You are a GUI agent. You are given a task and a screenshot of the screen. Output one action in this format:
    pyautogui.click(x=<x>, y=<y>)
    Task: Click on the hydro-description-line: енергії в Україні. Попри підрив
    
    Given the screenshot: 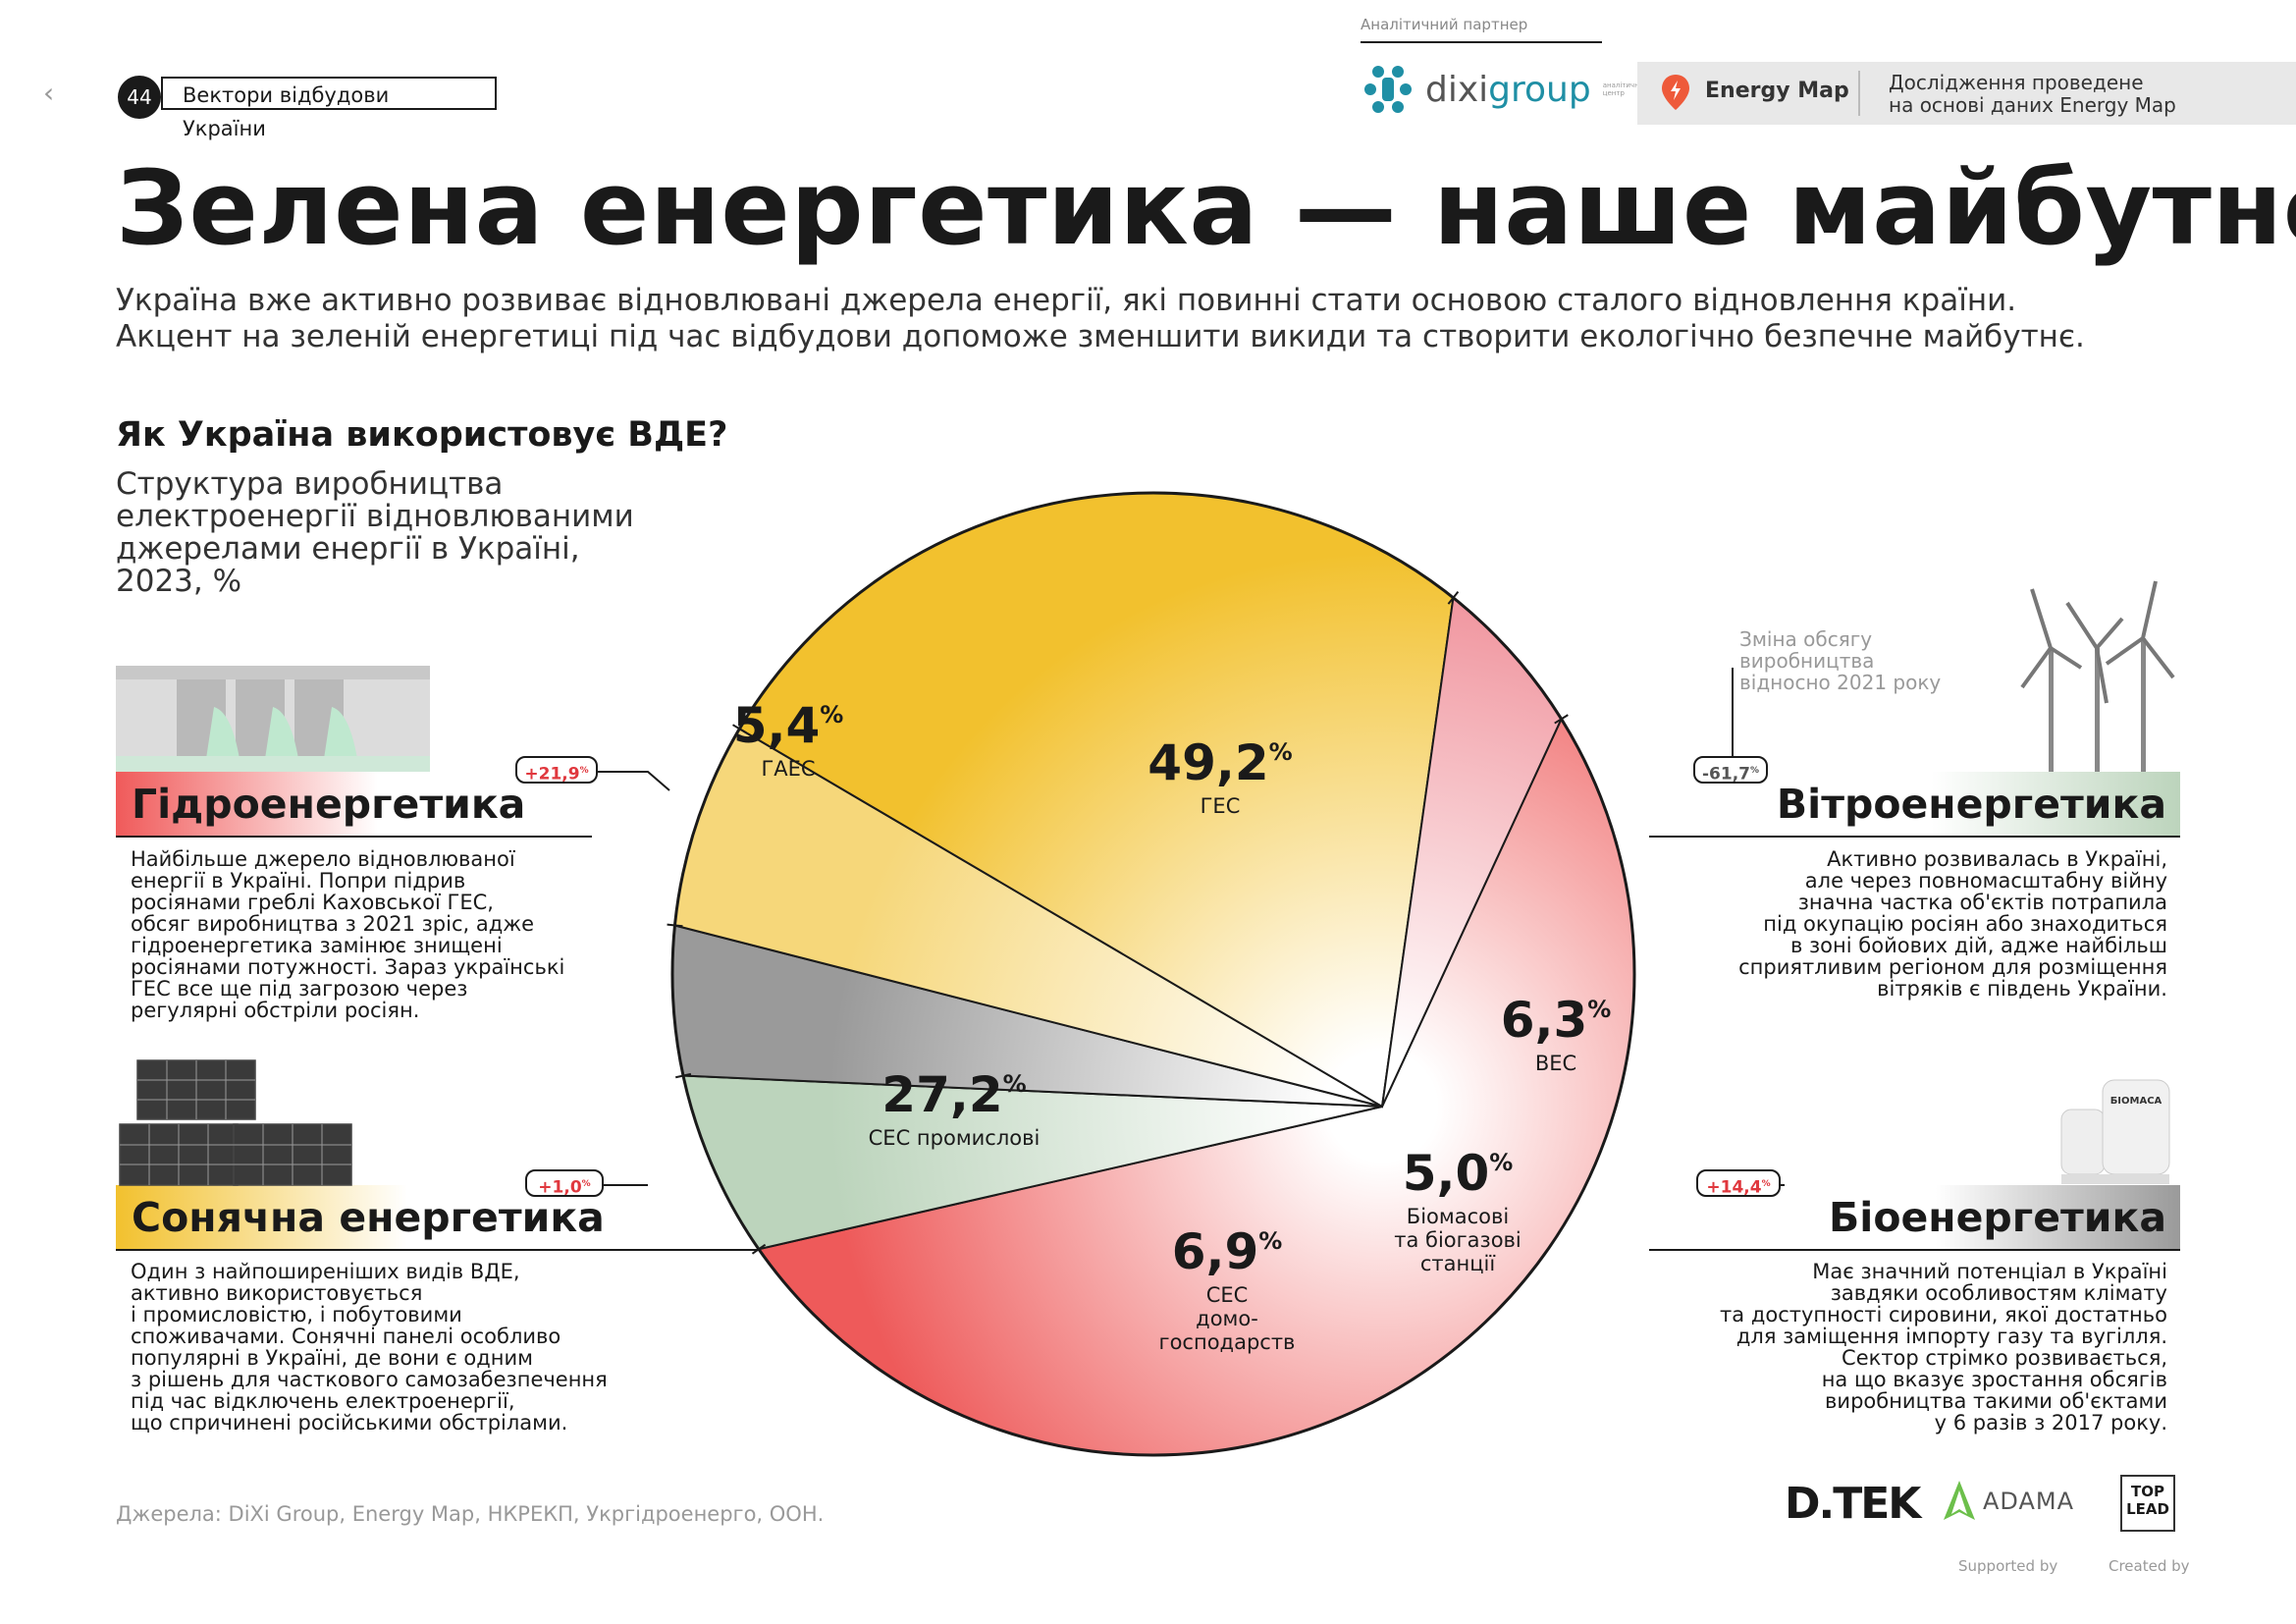 What is the action you would take?
    pyautogui.click(x=299, y=881)
    